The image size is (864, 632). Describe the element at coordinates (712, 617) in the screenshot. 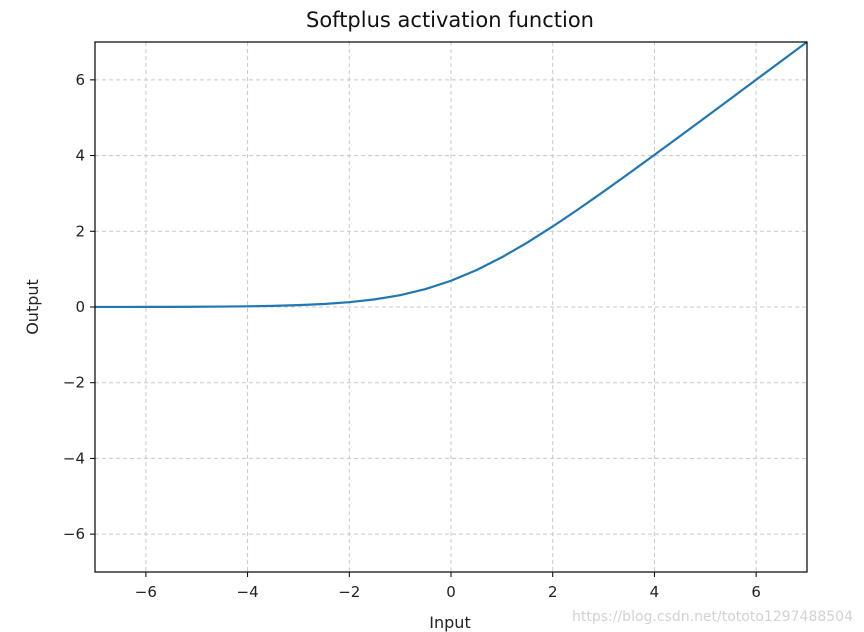

I see `watermark: https://blog.csdn.net/tototo1297488504` at that location.